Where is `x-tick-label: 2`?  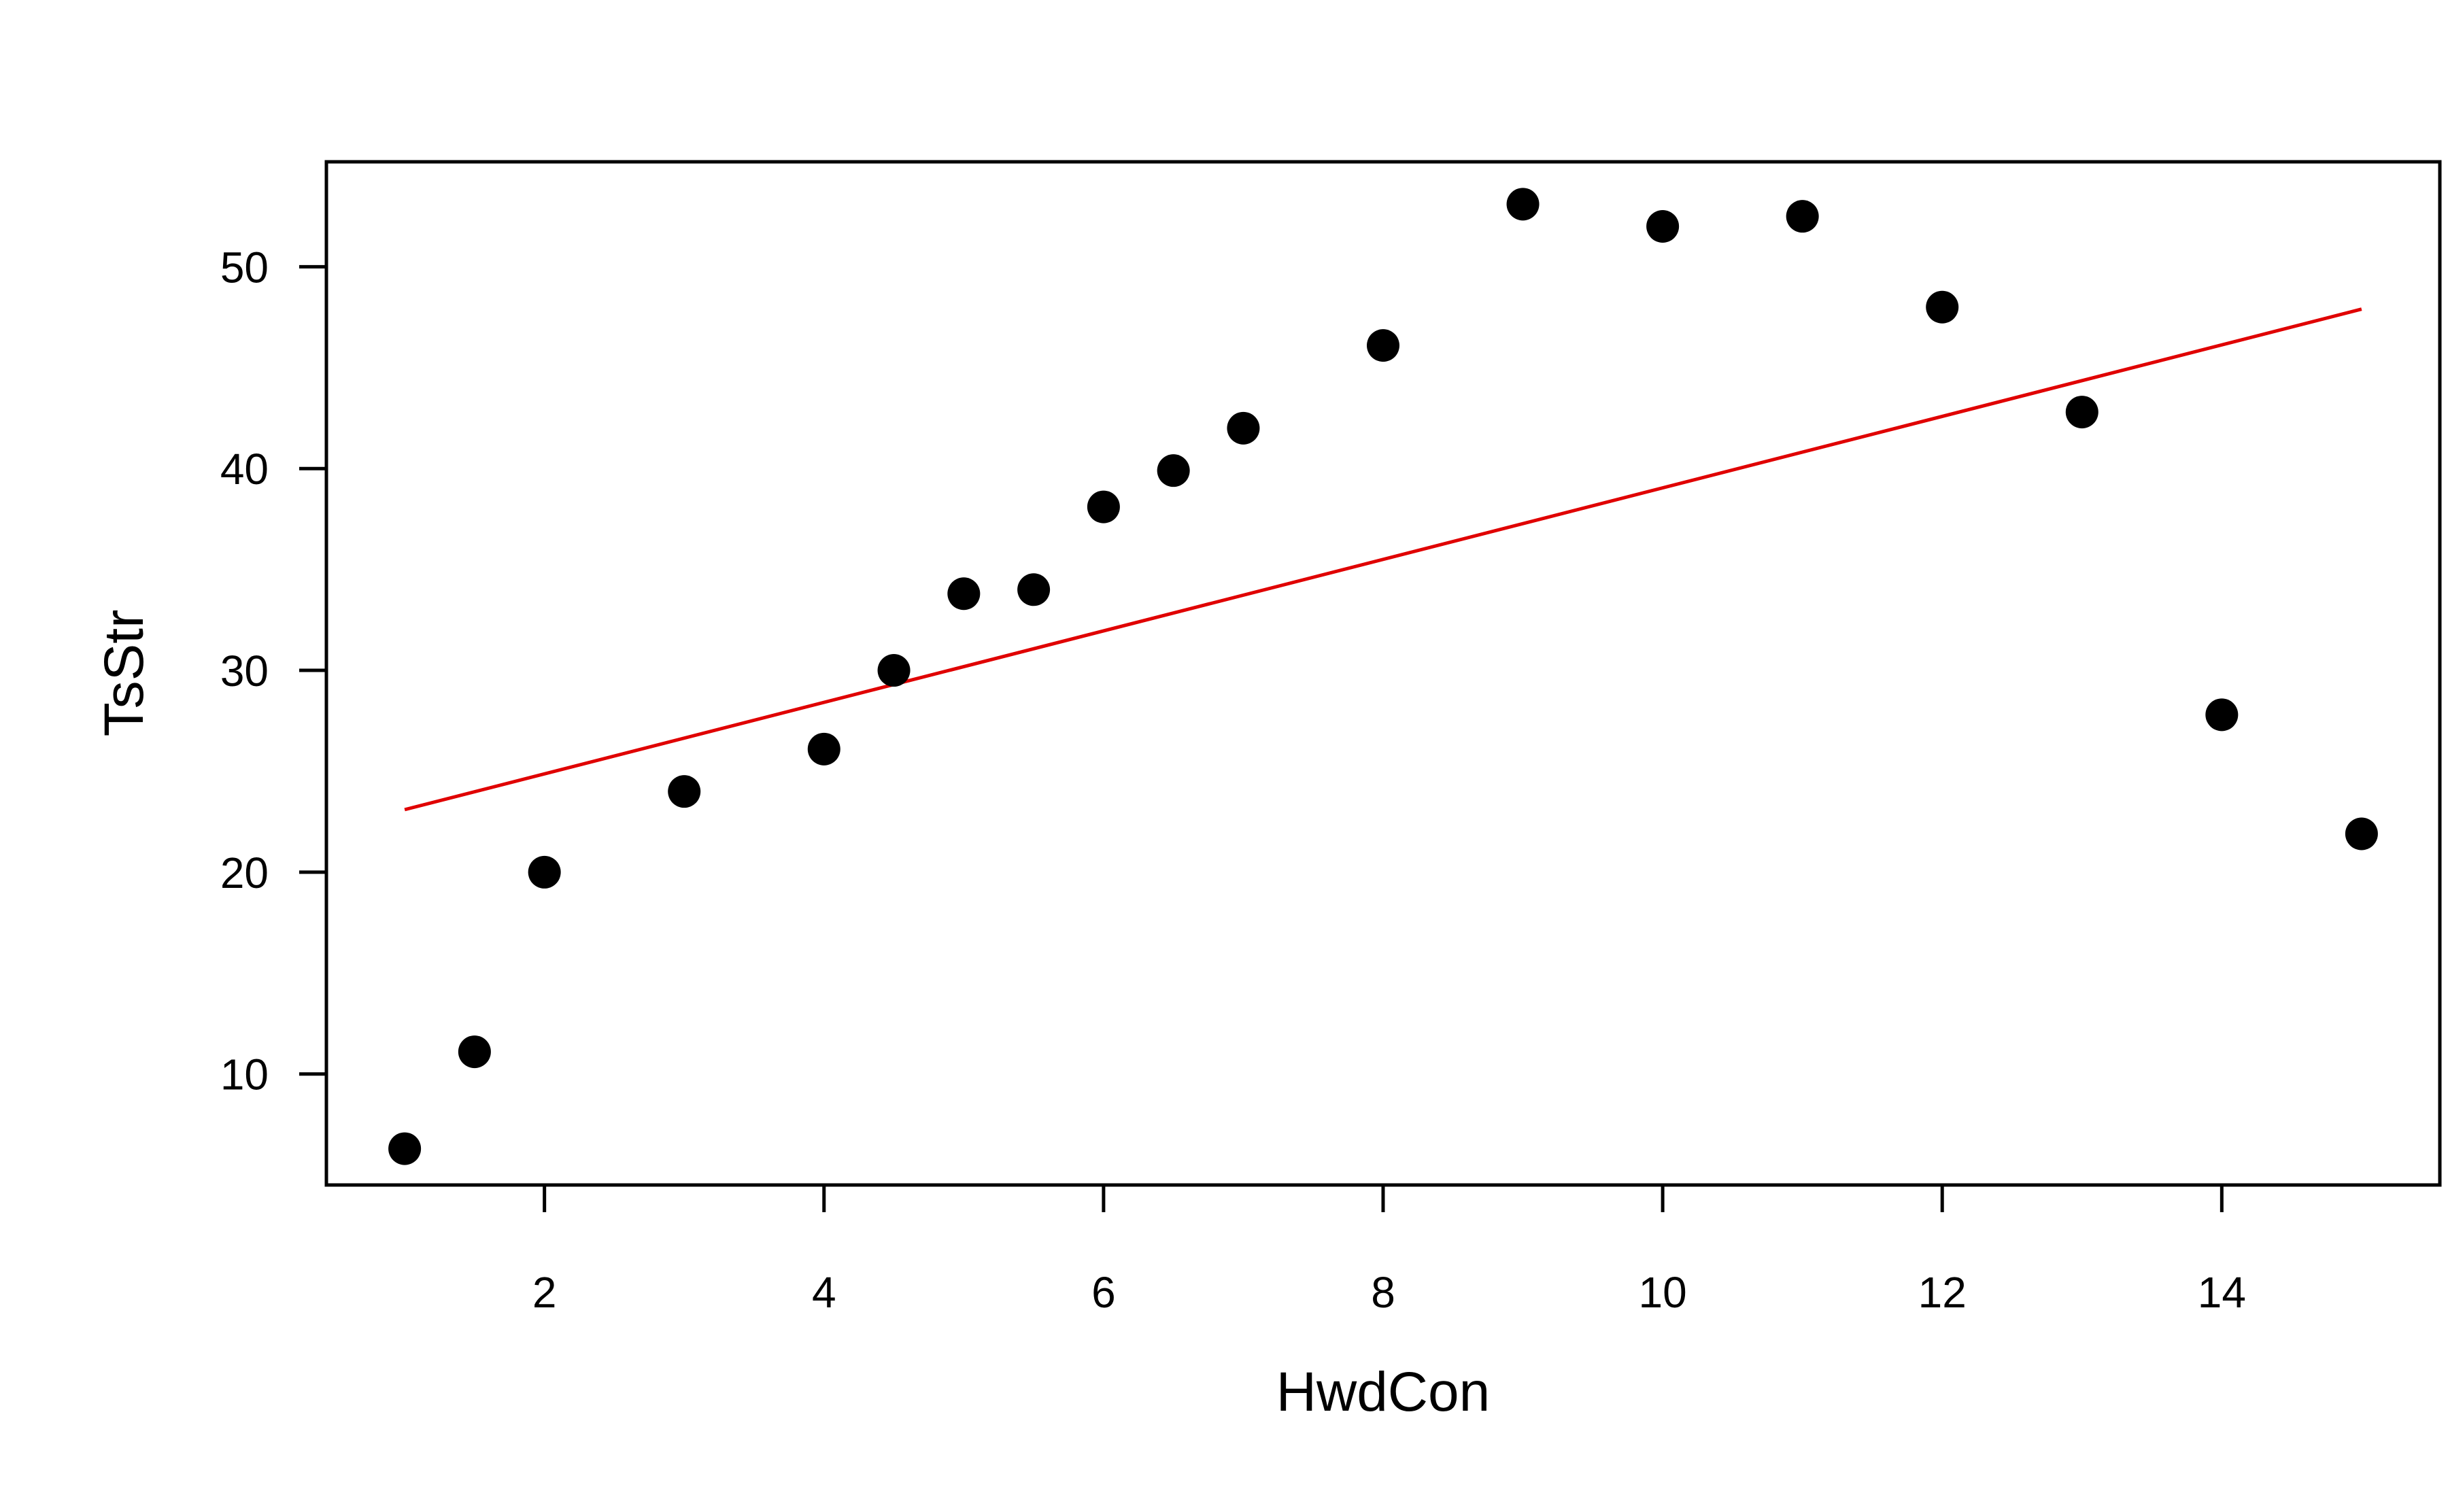
x-tick-label: 2 is located at coordinates (544, 1292).